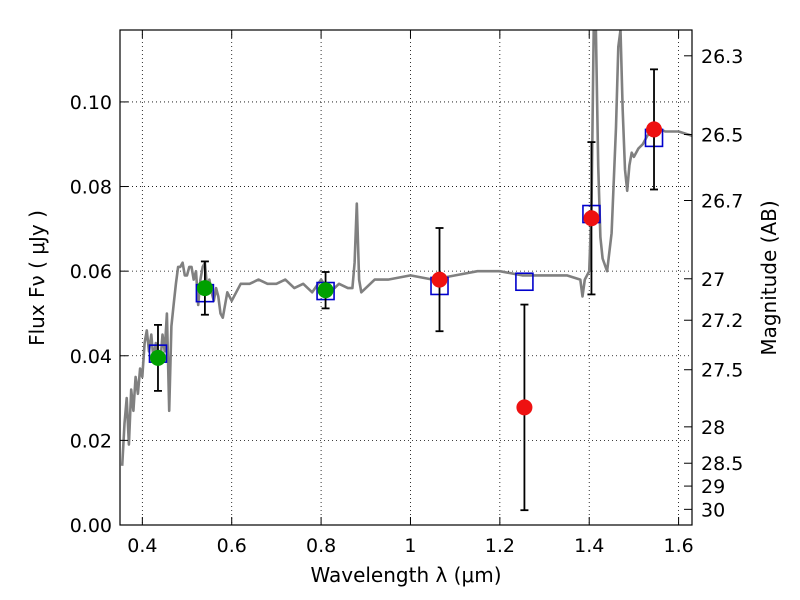 Image resolution: width=800 pixels, height=600 pixels. What do you see at coordinates (91, 526) in the screenshot?
I see `y-tick-label: 0.00` at bounding box center [91, 526].